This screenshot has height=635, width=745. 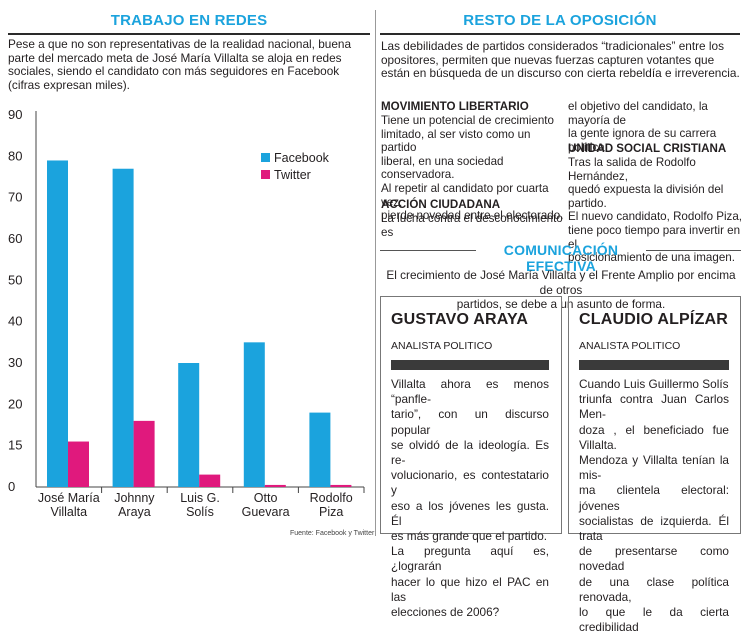 I want to click on analyst-name-araya: GUSTAVO ARAYA, so click(x=460, y=319).